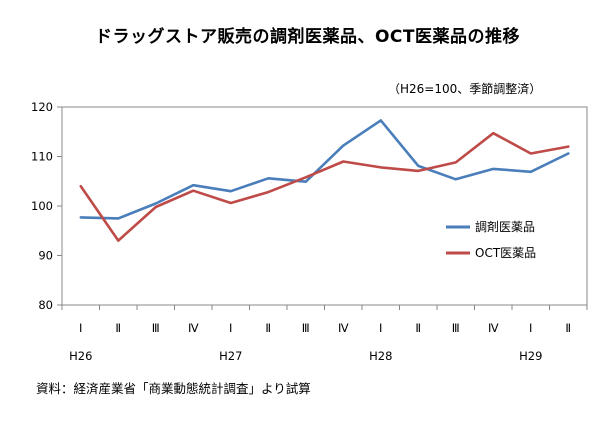 The image size is (615, 426). Describe the element at coordinates (307, 37) in the screenshot. I see `chart-title: ドラッグストア販売の調剤医薬品、OCT医薬品の推移` at that location.